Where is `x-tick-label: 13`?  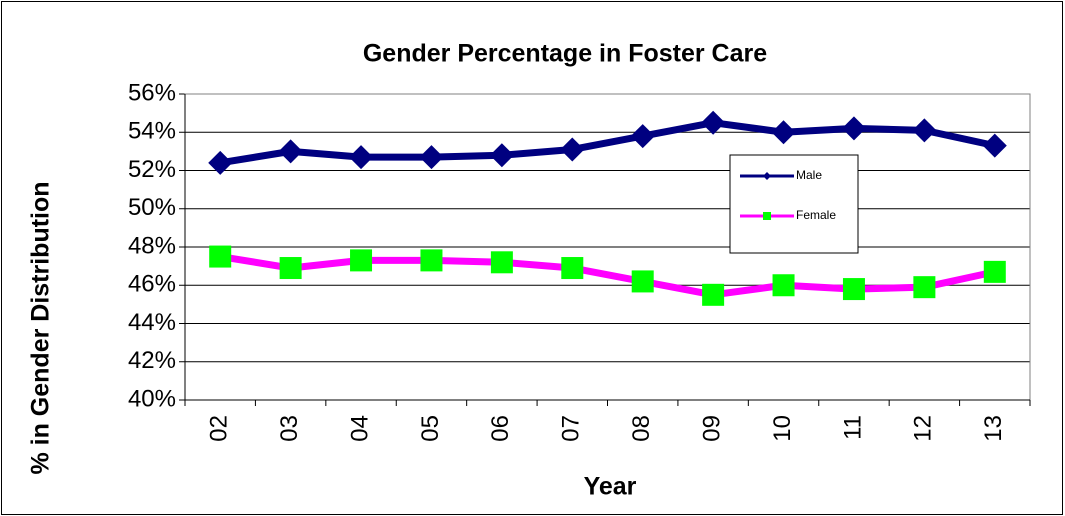 x-tick-label: 13 is located at coordinates (993, 428).